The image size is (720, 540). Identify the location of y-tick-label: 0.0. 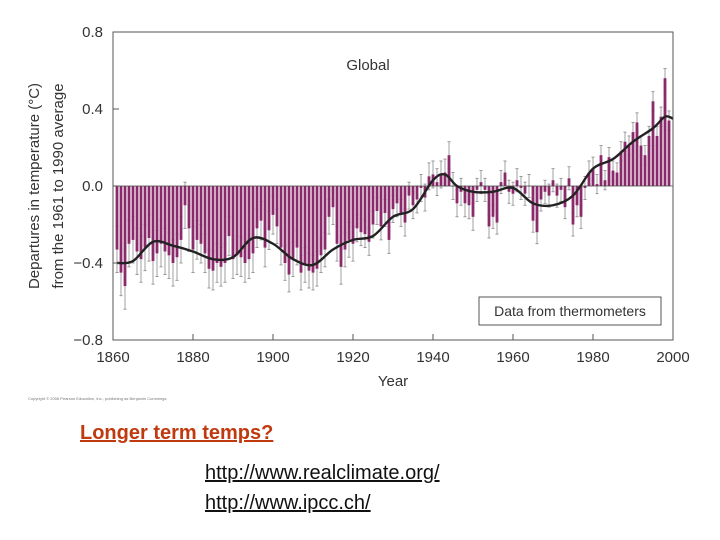
(92, 186).